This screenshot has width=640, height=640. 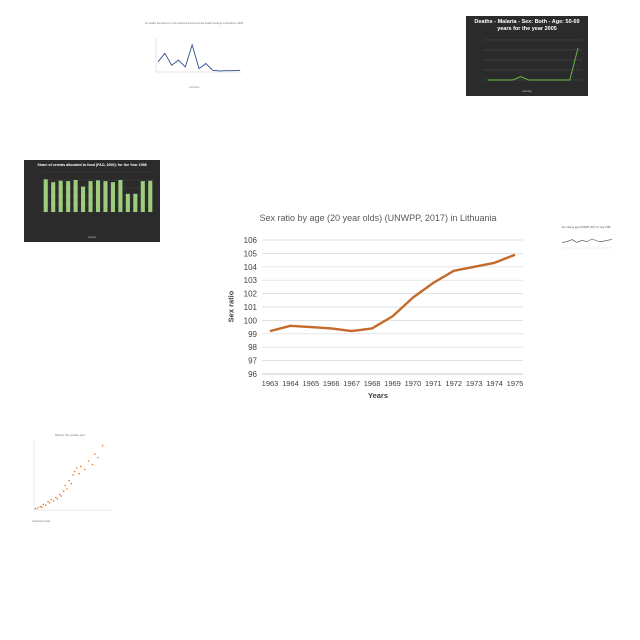 I want to click on x-tick-label: 1973, so click(x=474, y=383).